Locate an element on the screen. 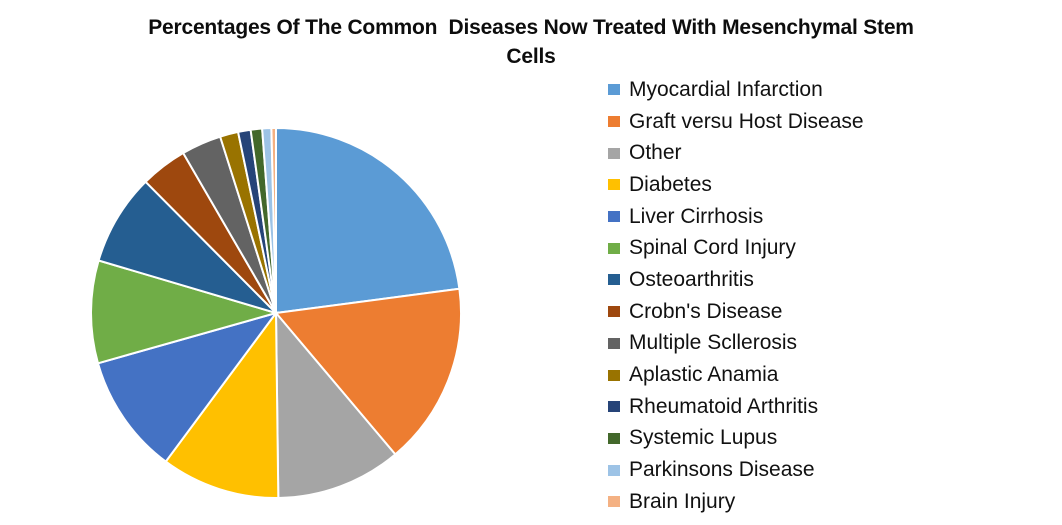  legend-item-diabetes: Diabetes is located at coordinates (736, 185).